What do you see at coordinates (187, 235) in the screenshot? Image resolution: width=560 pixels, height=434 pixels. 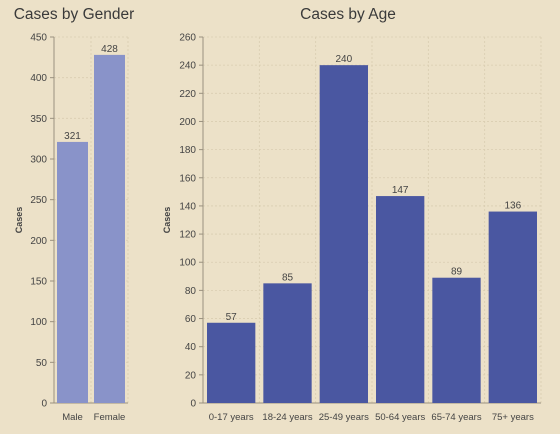 I see `age-y-tick-label: 120` at bounding box center [187, 235].